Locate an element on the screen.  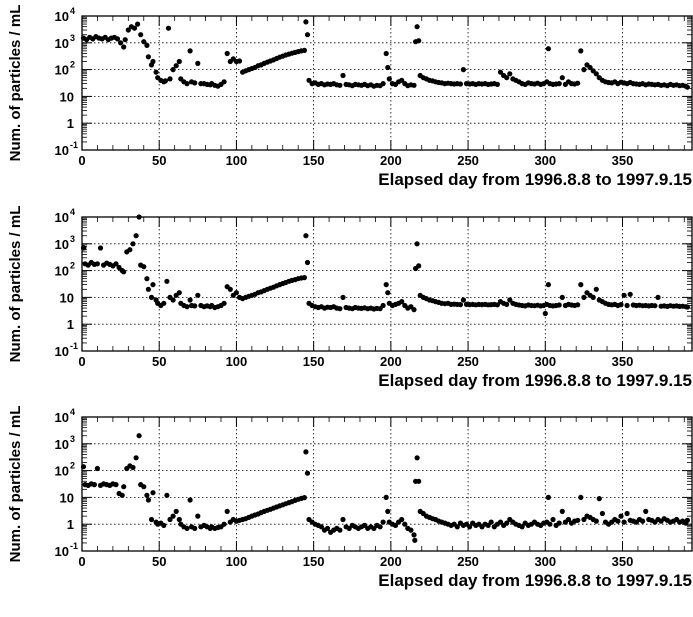
y-tick-label: 1 is located at coordinates (70, 524).